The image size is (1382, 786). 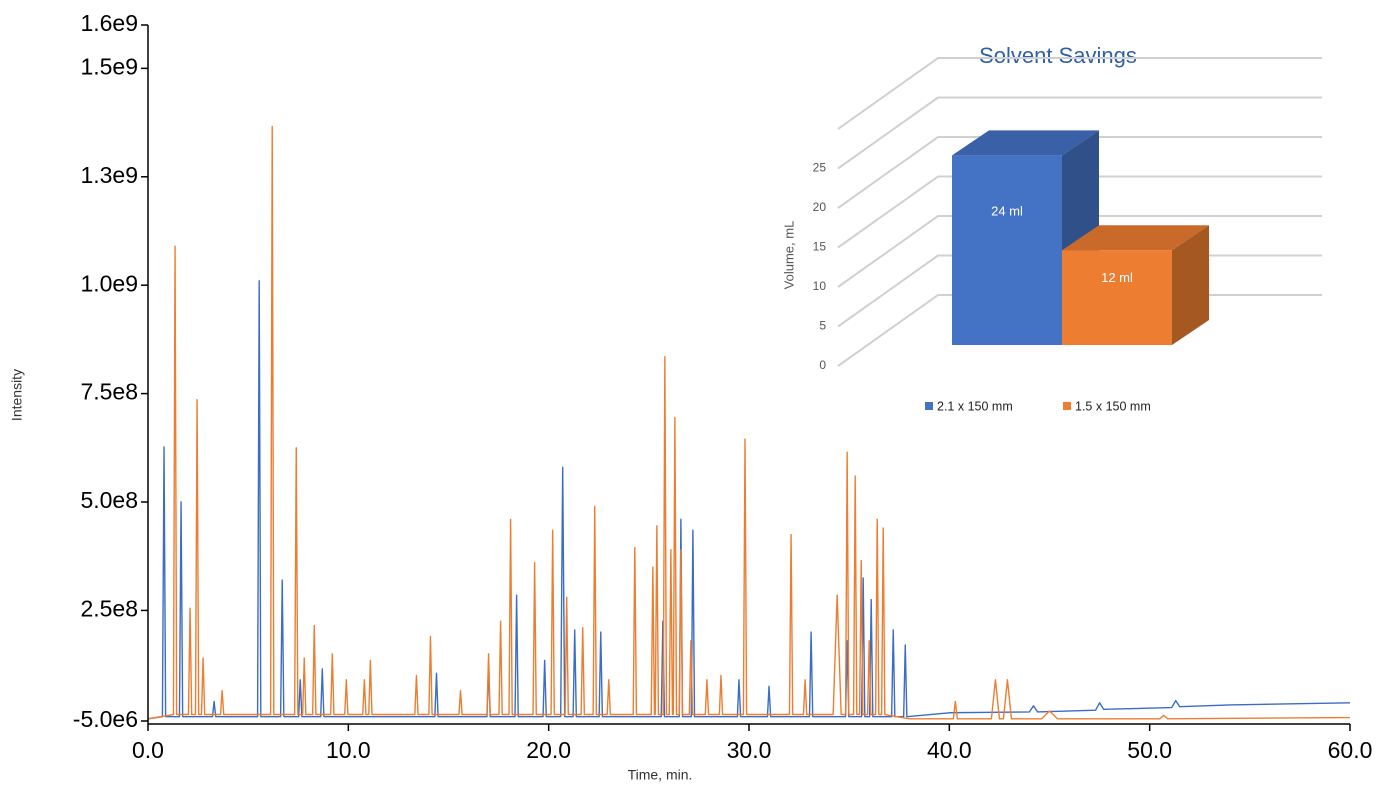 I want to click on inset-y-tick-label: 15, so click(x=820, y=247).